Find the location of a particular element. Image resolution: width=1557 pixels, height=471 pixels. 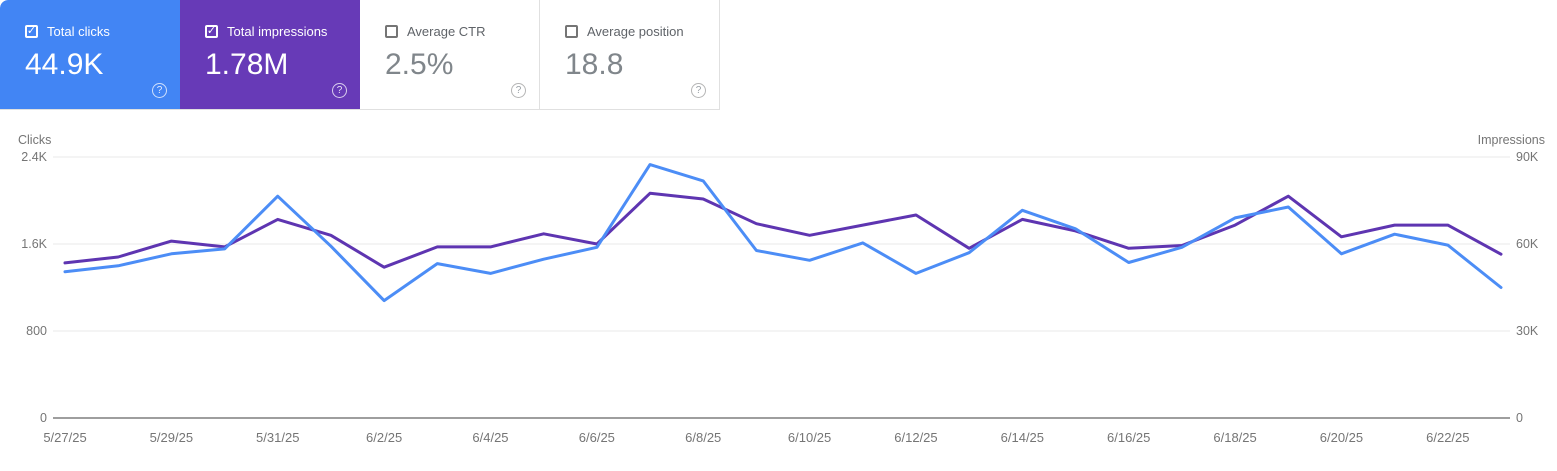

x-axis-tick-label: 6/4/25 is located at coordinates (490, 437).